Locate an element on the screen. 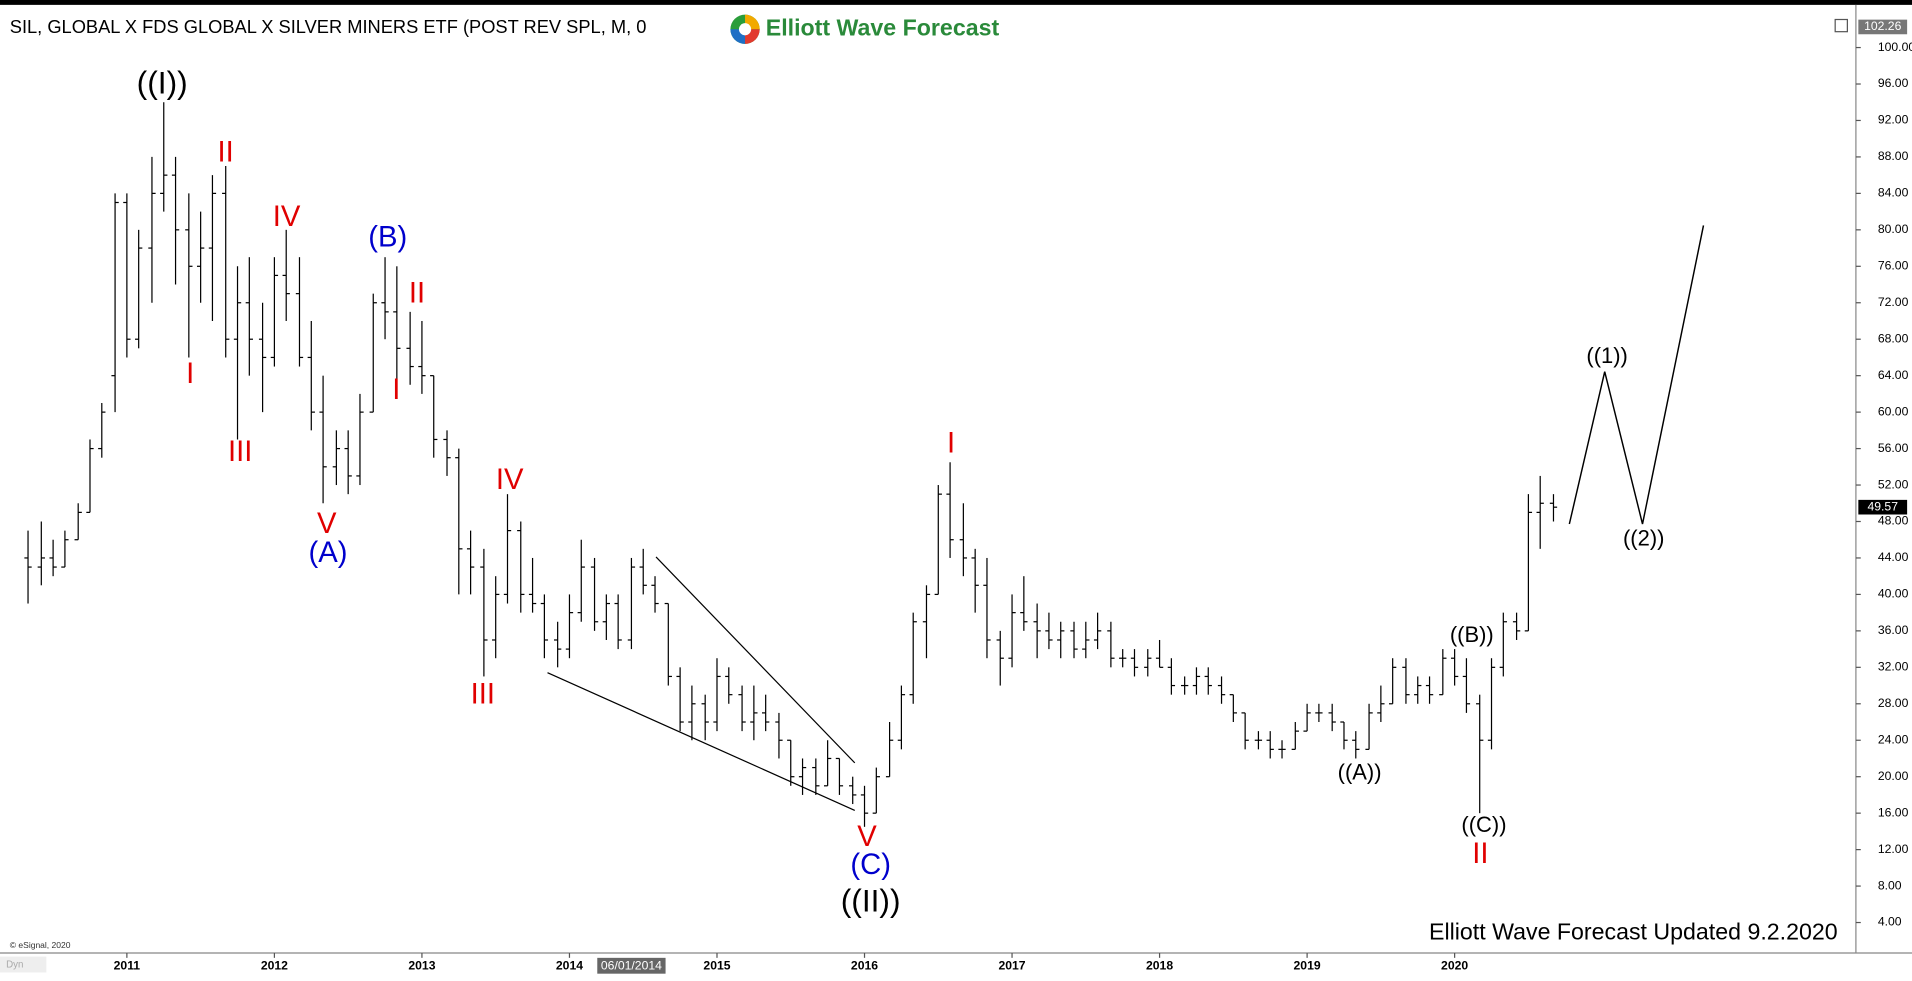 Image resolution: width=1912 pixels, height=981 pixels. y-tick-label: 68.00 is located at coordinates (1893, 338).